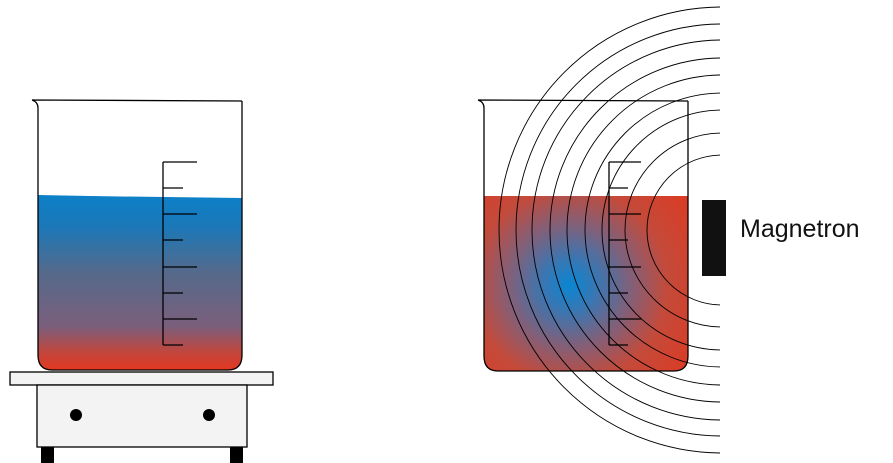 Image resolution: width=893 pixels, height=463 pixels. Describe the element at coordinates (141, 378) in the screenshot. I see `hot-plate-top` at that location.